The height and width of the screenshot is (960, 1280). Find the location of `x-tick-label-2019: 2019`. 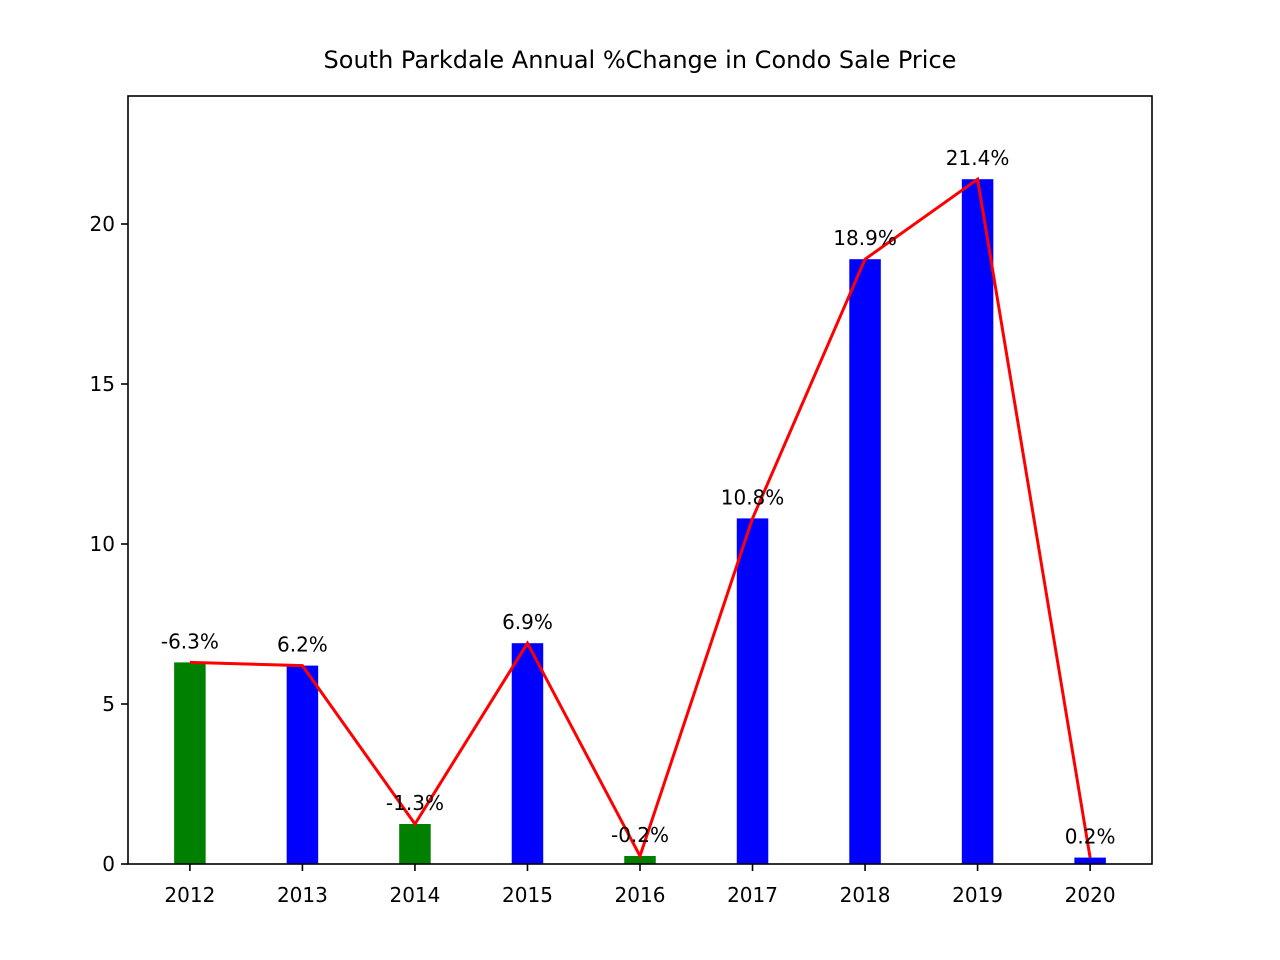

x-tick-label-2019: 2019 is located at coordinates (977, 895).